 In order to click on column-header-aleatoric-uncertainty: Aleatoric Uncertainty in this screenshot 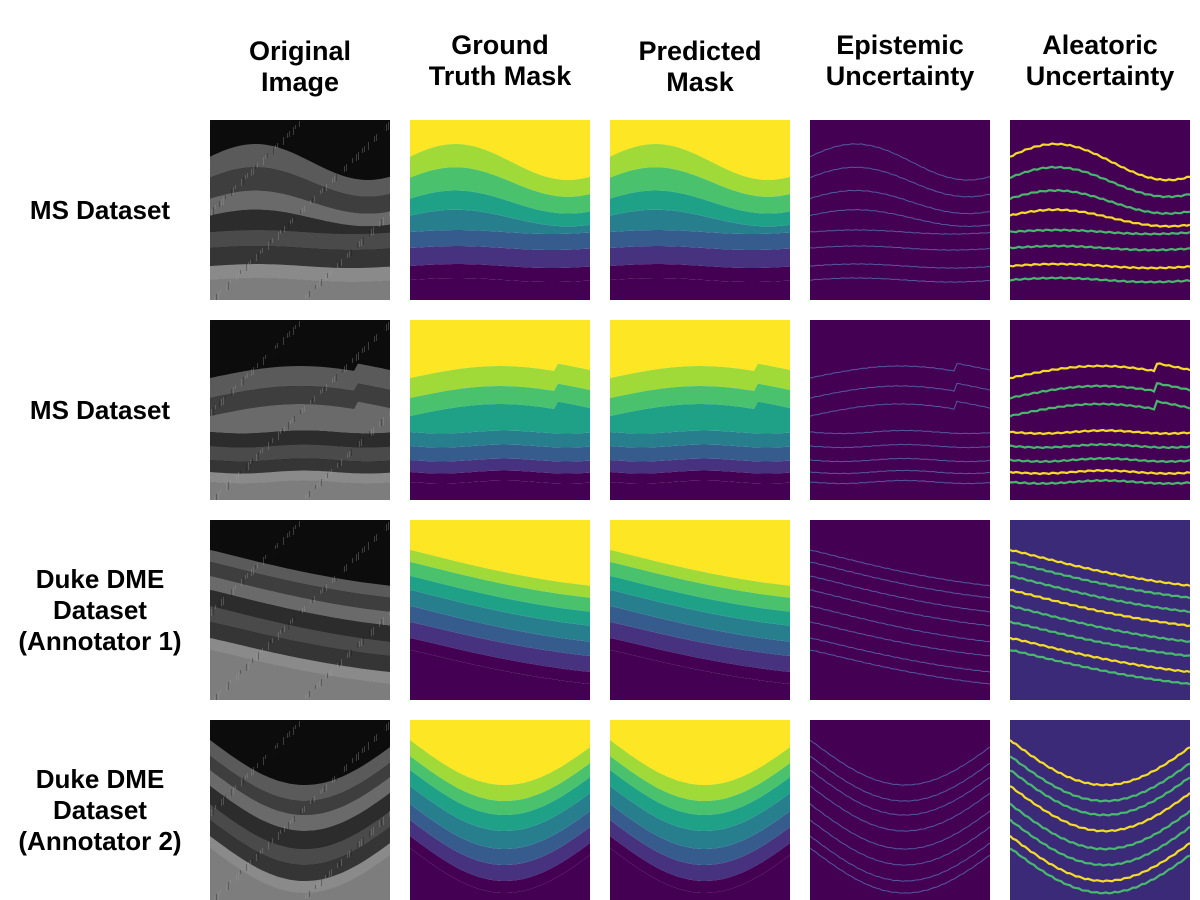, I will do `click(1100, 60)`.